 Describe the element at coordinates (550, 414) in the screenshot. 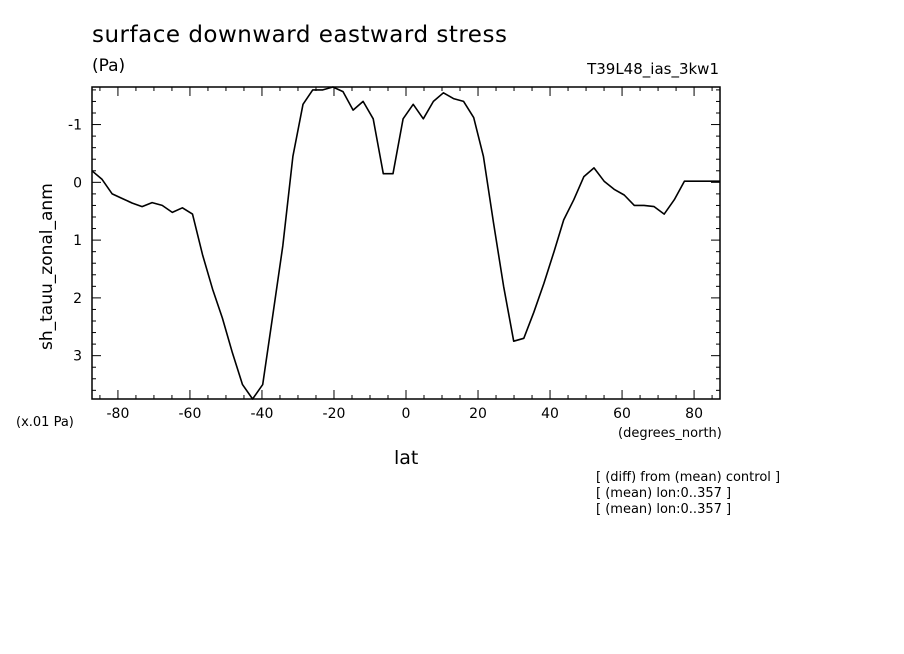

I see `x-tick-label: 40` at that location.